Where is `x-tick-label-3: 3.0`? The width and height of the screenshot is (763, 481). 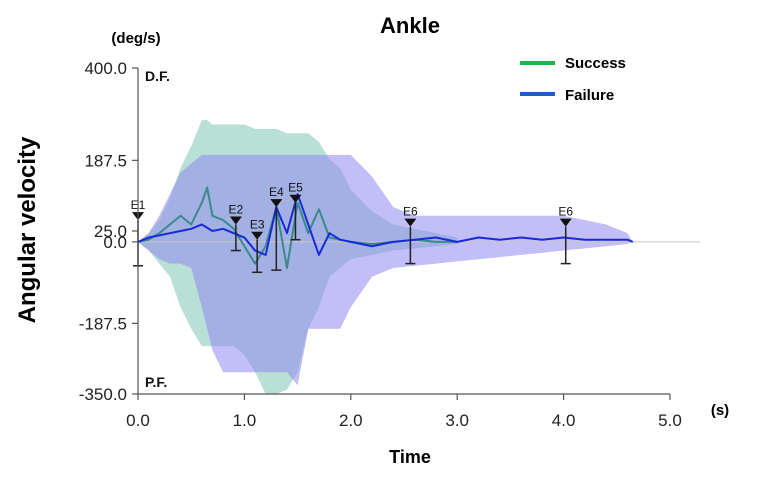
x-tick-label-3: 3.0 is located at coordinates (457, 420).